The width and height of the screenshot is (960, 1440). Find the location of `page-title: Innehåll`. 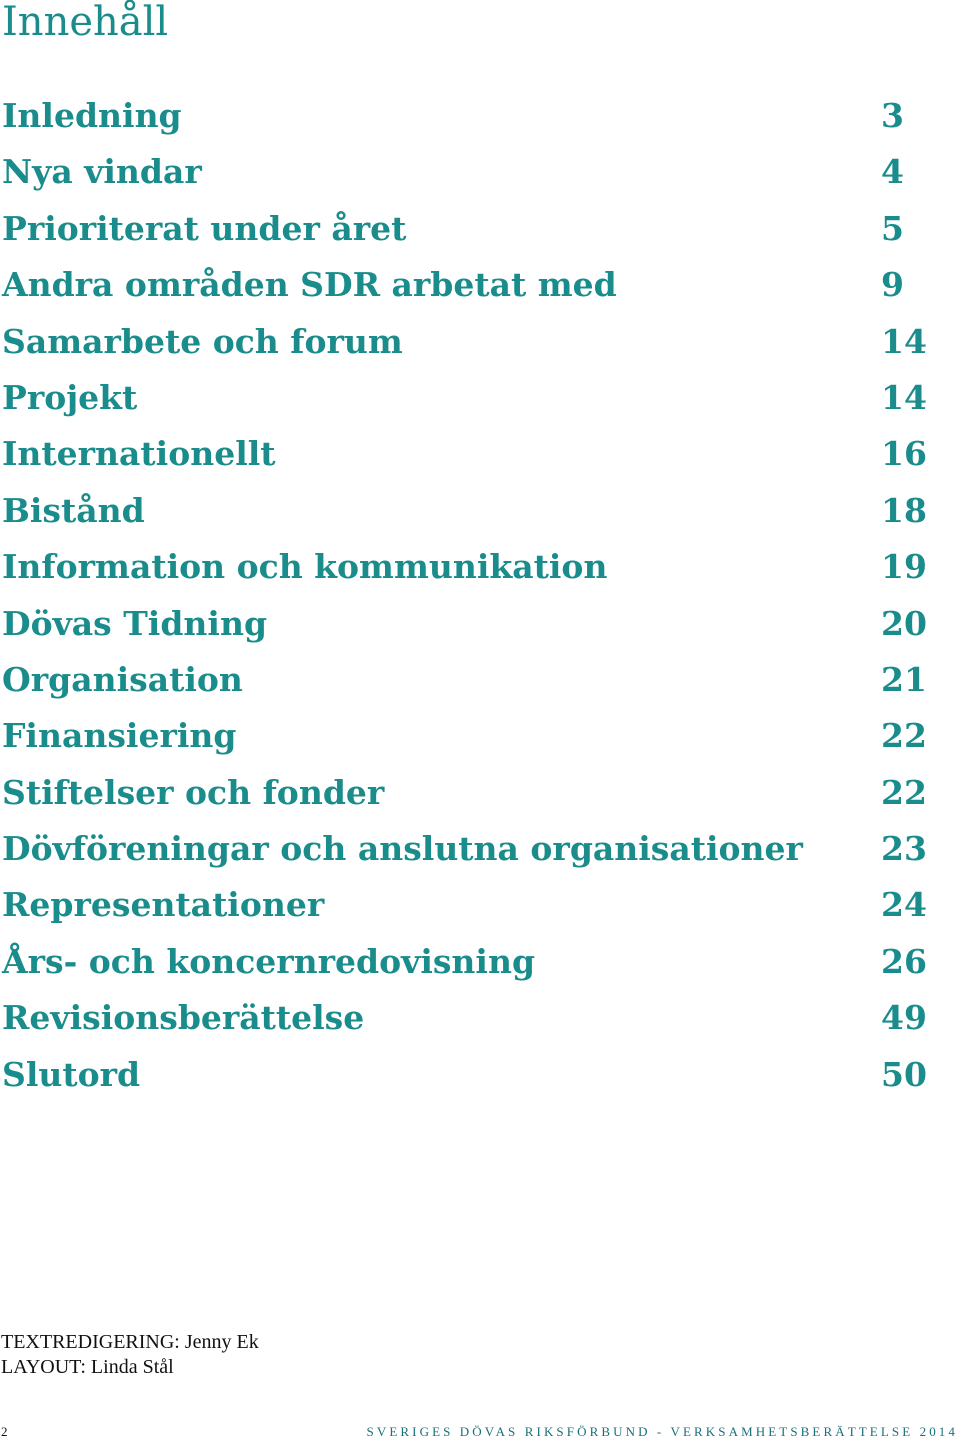

page-title: Innehåll is located at coordinates (85, 22).